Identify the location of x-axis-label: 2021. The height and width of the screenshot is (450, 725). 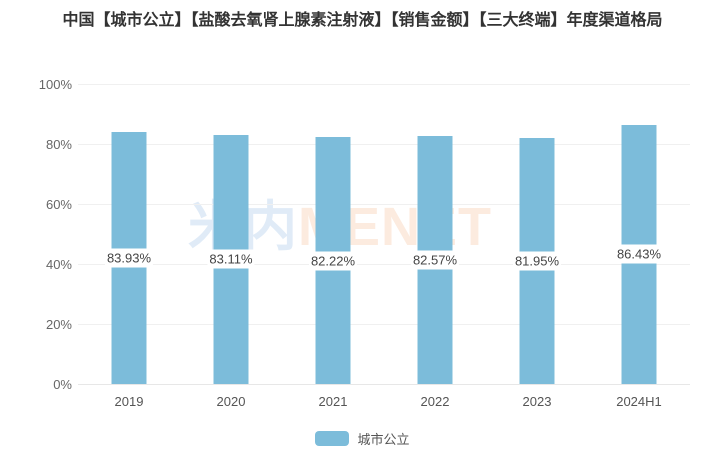
(333, 401).